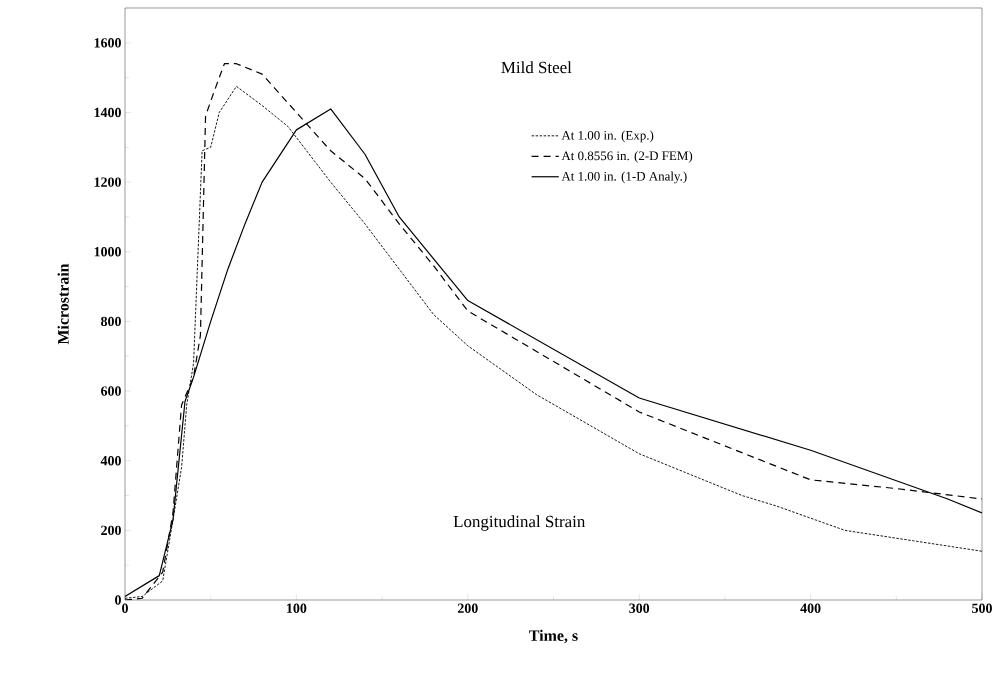 This screenshot has height=680, width=1007. I want to click on x-tick-label: 400, so click(810, 608).